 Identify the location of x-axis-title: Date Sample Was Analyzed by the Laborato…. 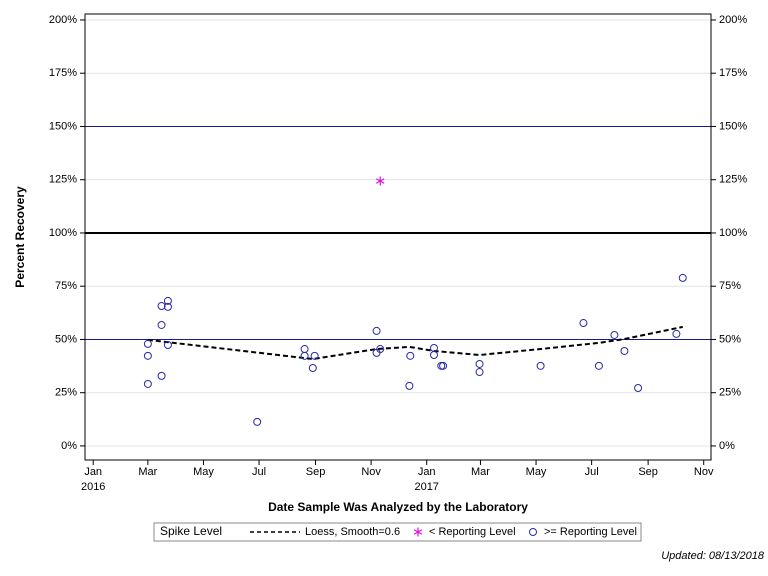
(398, 507).